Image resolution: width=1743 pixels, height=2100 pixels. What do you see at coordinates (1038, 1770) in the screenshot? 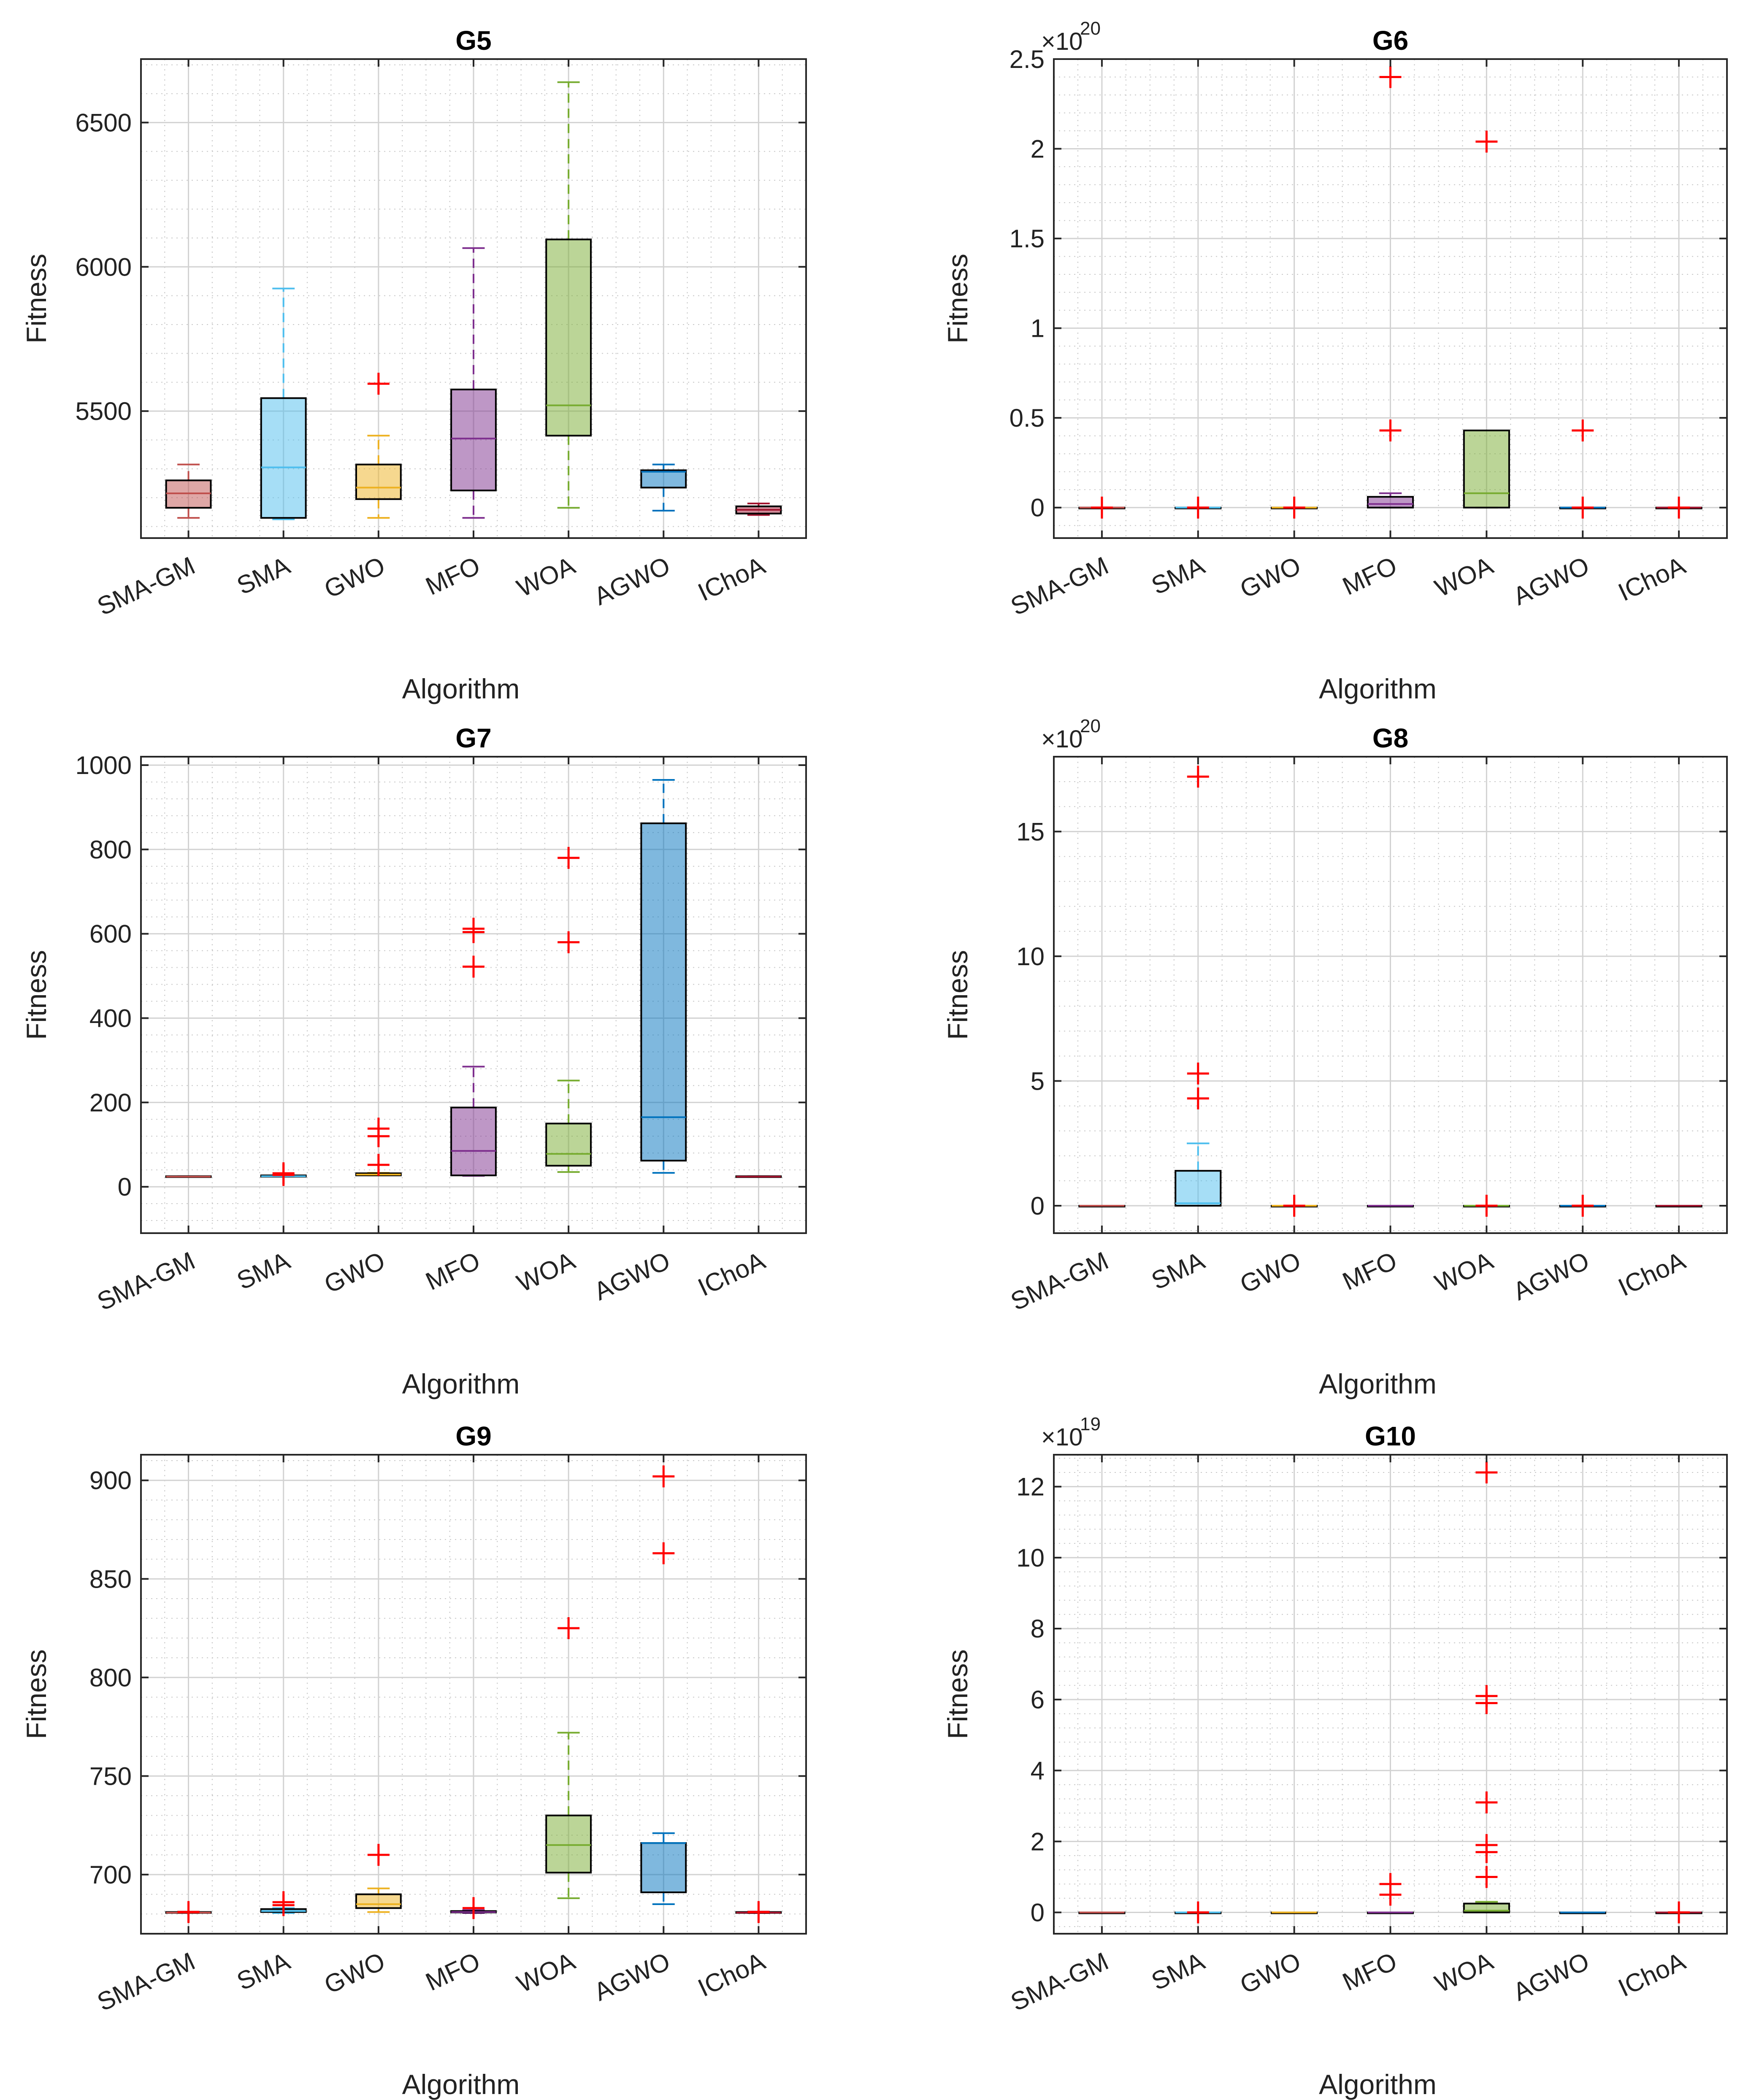
I see `y-tick-label: 4` at bounding box center [1038, 1770].